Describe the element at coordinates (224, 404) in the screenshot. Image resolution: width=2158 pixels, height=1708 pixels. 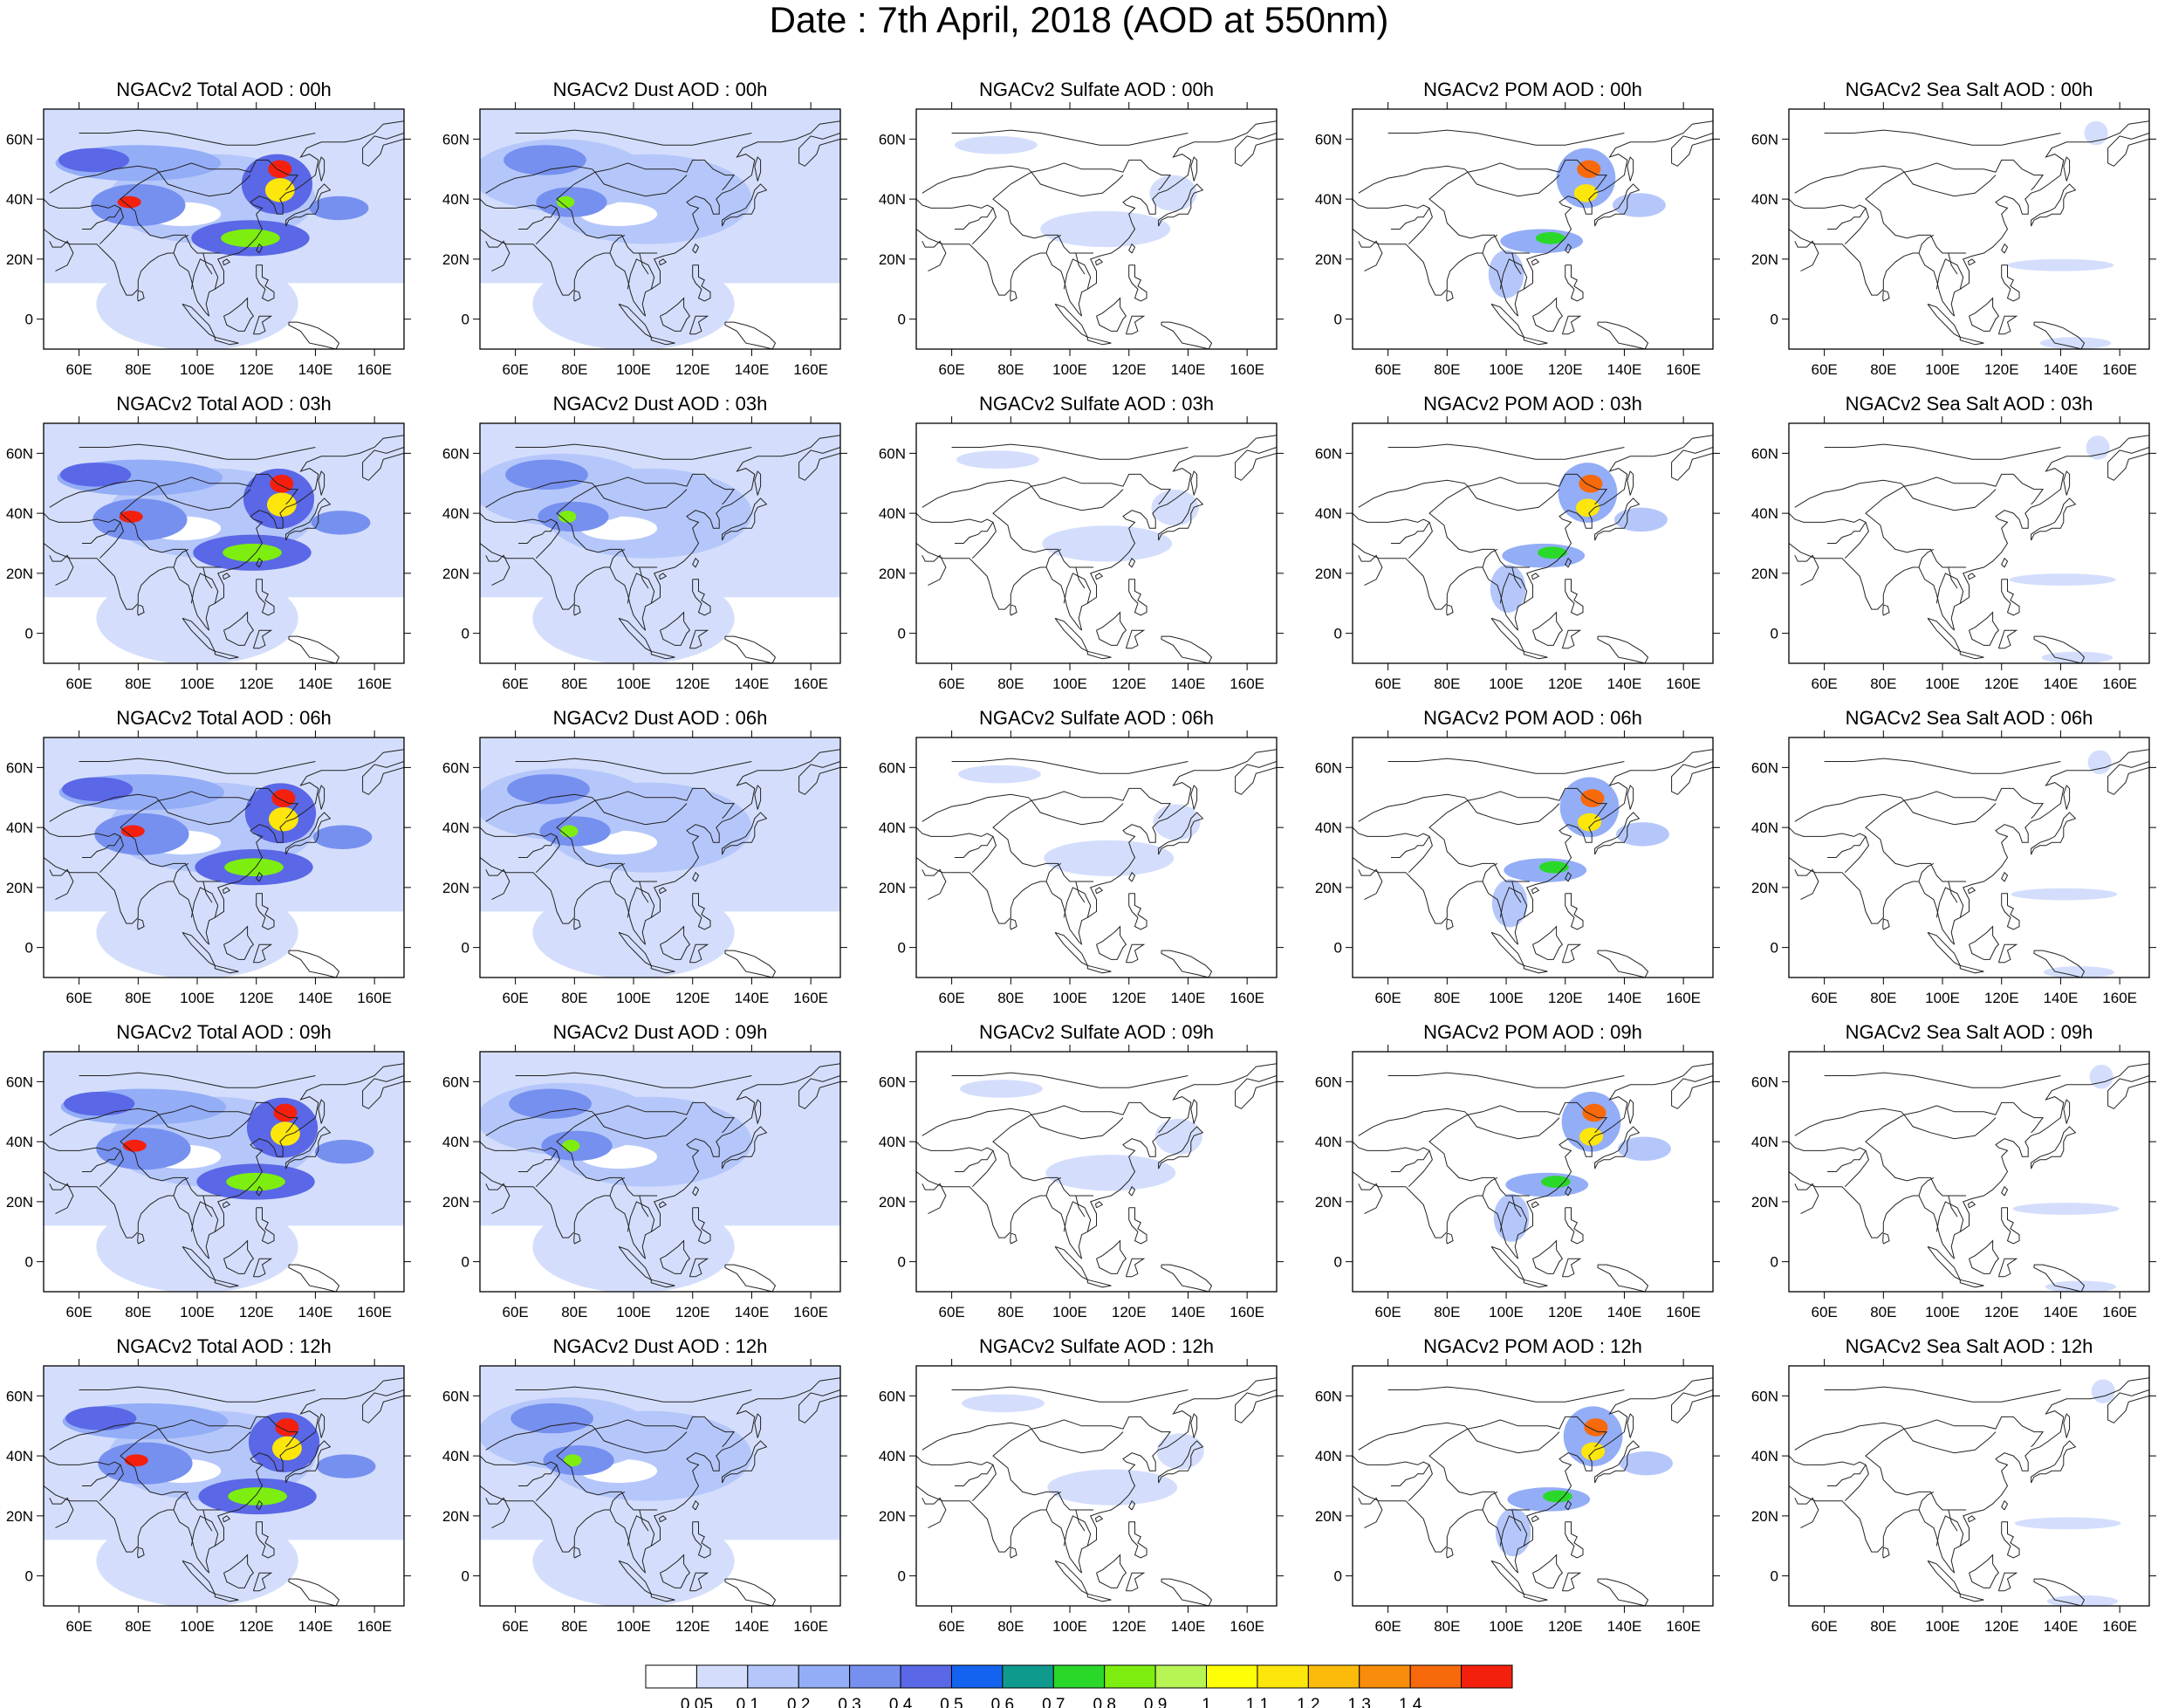
I see `panel-title: NGACv2 Total AOD : 03h` at that location.